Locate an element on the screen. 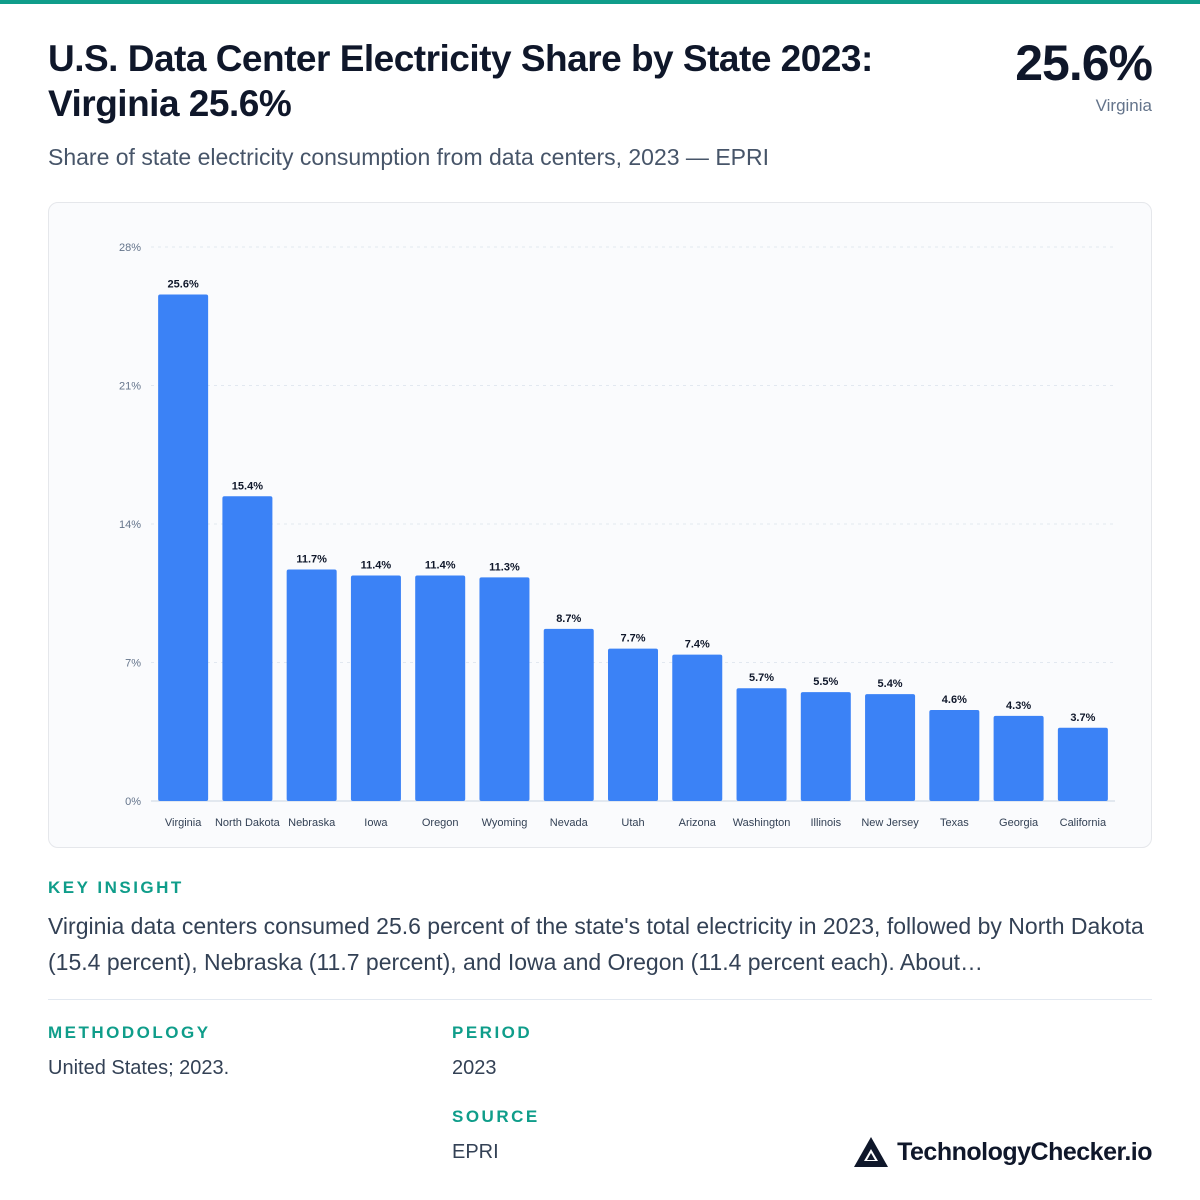 The height and width of the screenshot is (1200, 1200). triangle-logo-icon is located at coordinates (871, 1152).